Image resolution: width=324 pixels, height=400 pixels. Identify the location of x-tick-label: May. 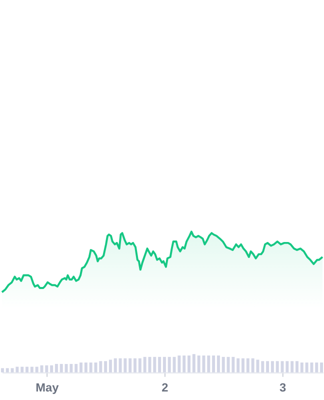
(48, 387).